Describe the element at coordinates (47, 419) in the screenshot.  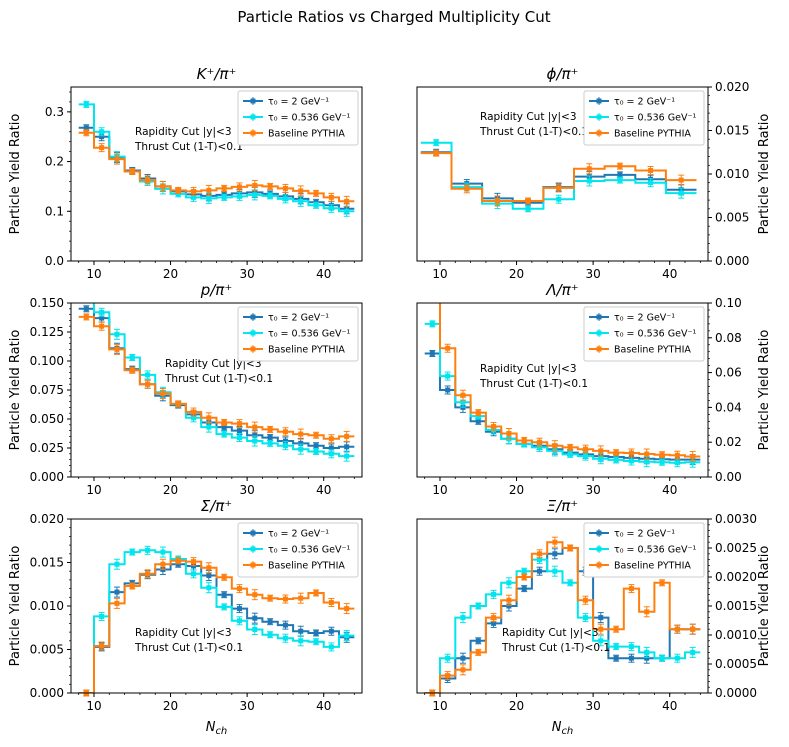
I see `y-tick-label: 0.050` at that location.